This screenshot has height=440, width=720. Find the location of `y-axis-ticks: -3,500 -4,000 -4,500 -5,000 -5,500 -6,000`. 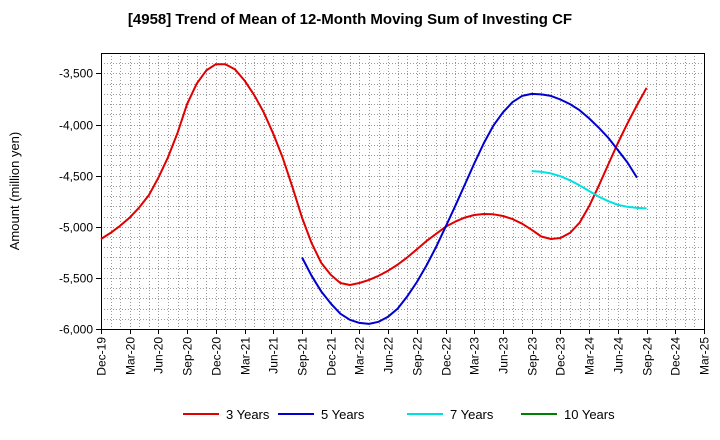

y-axis-ticks: -3,500 -4,000 -4,500 -5,000 -5,500 -6,000 is located at coordinates (80, 202).